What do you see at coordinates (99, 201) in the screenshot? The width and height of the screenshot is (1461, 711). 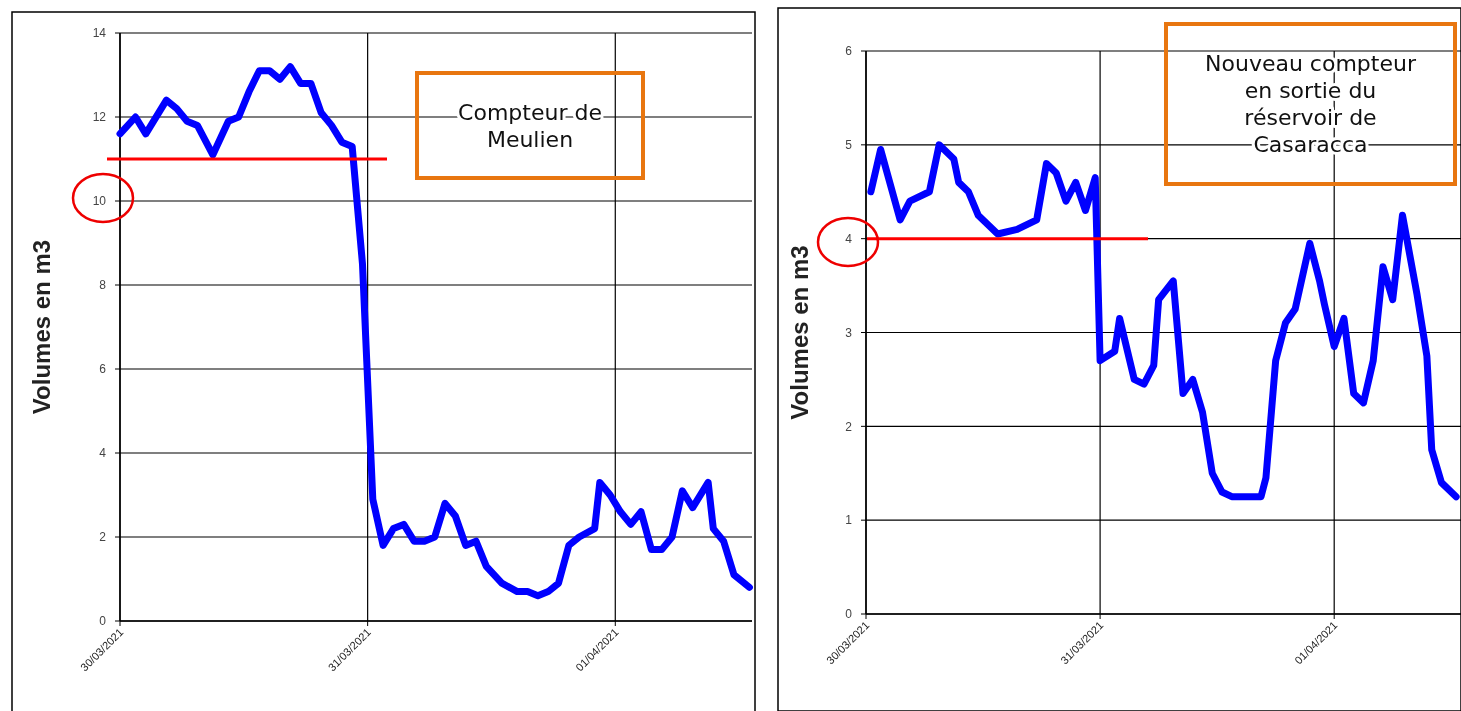 I see `y-tick-label: 10` at bounding box center [99, 201].